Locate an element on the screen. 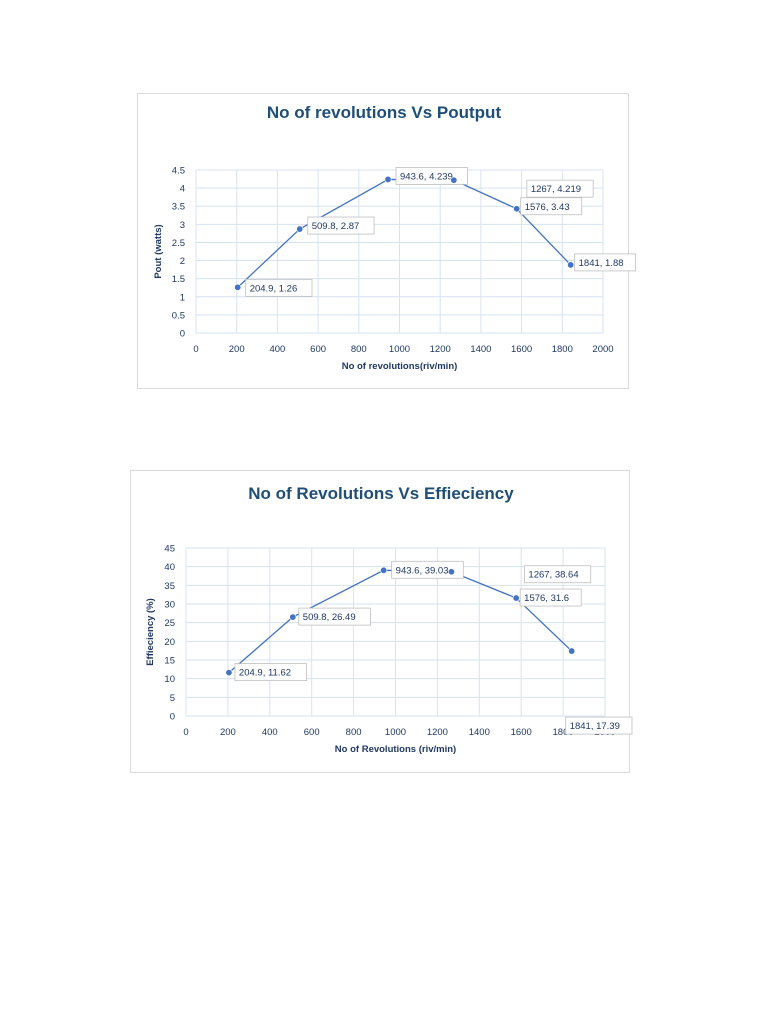 This screenshot has height=1024, width=768. chart2-x-tick-label: 1400 is located at coordinates (479, 732).